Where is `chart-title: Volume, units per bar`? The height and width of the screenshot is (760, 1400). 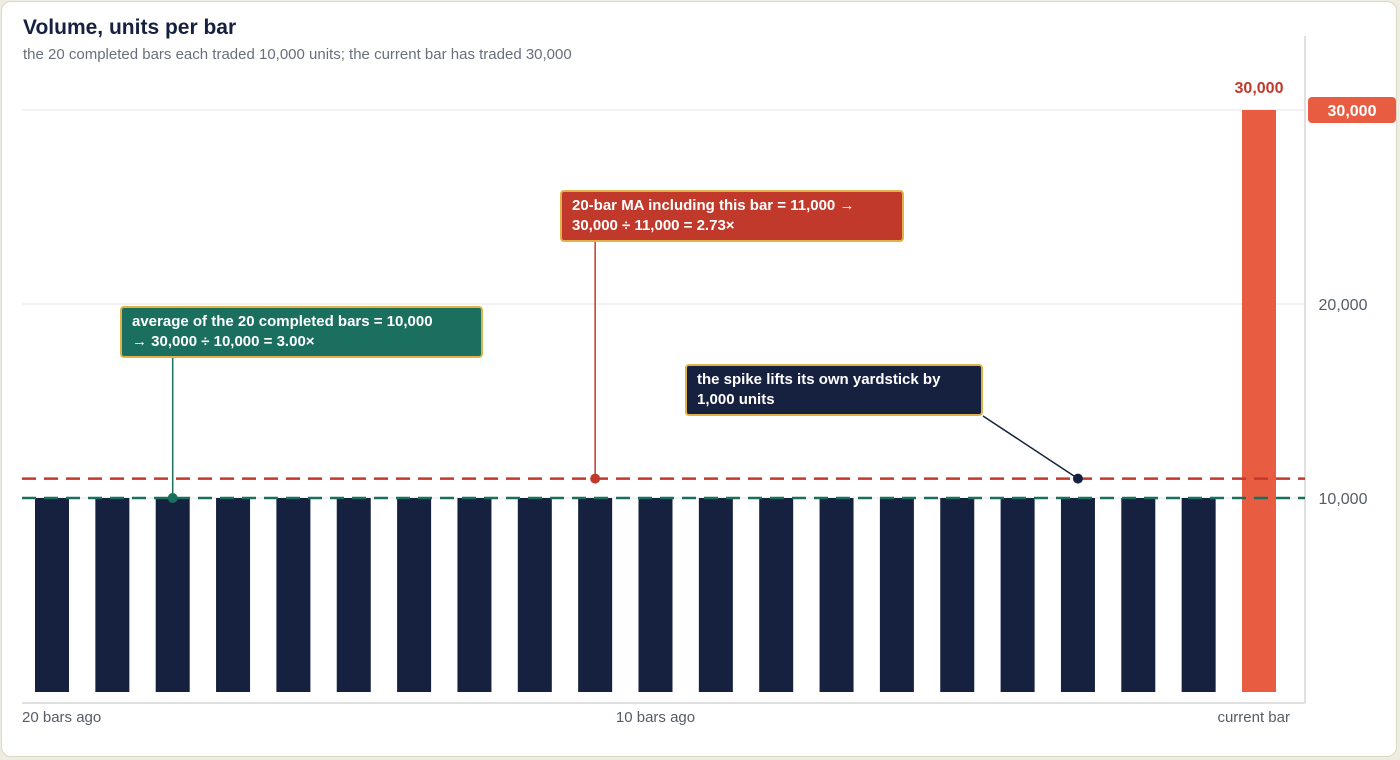
chart-title: Volume, units per bar is located at coordinates (130, 27).